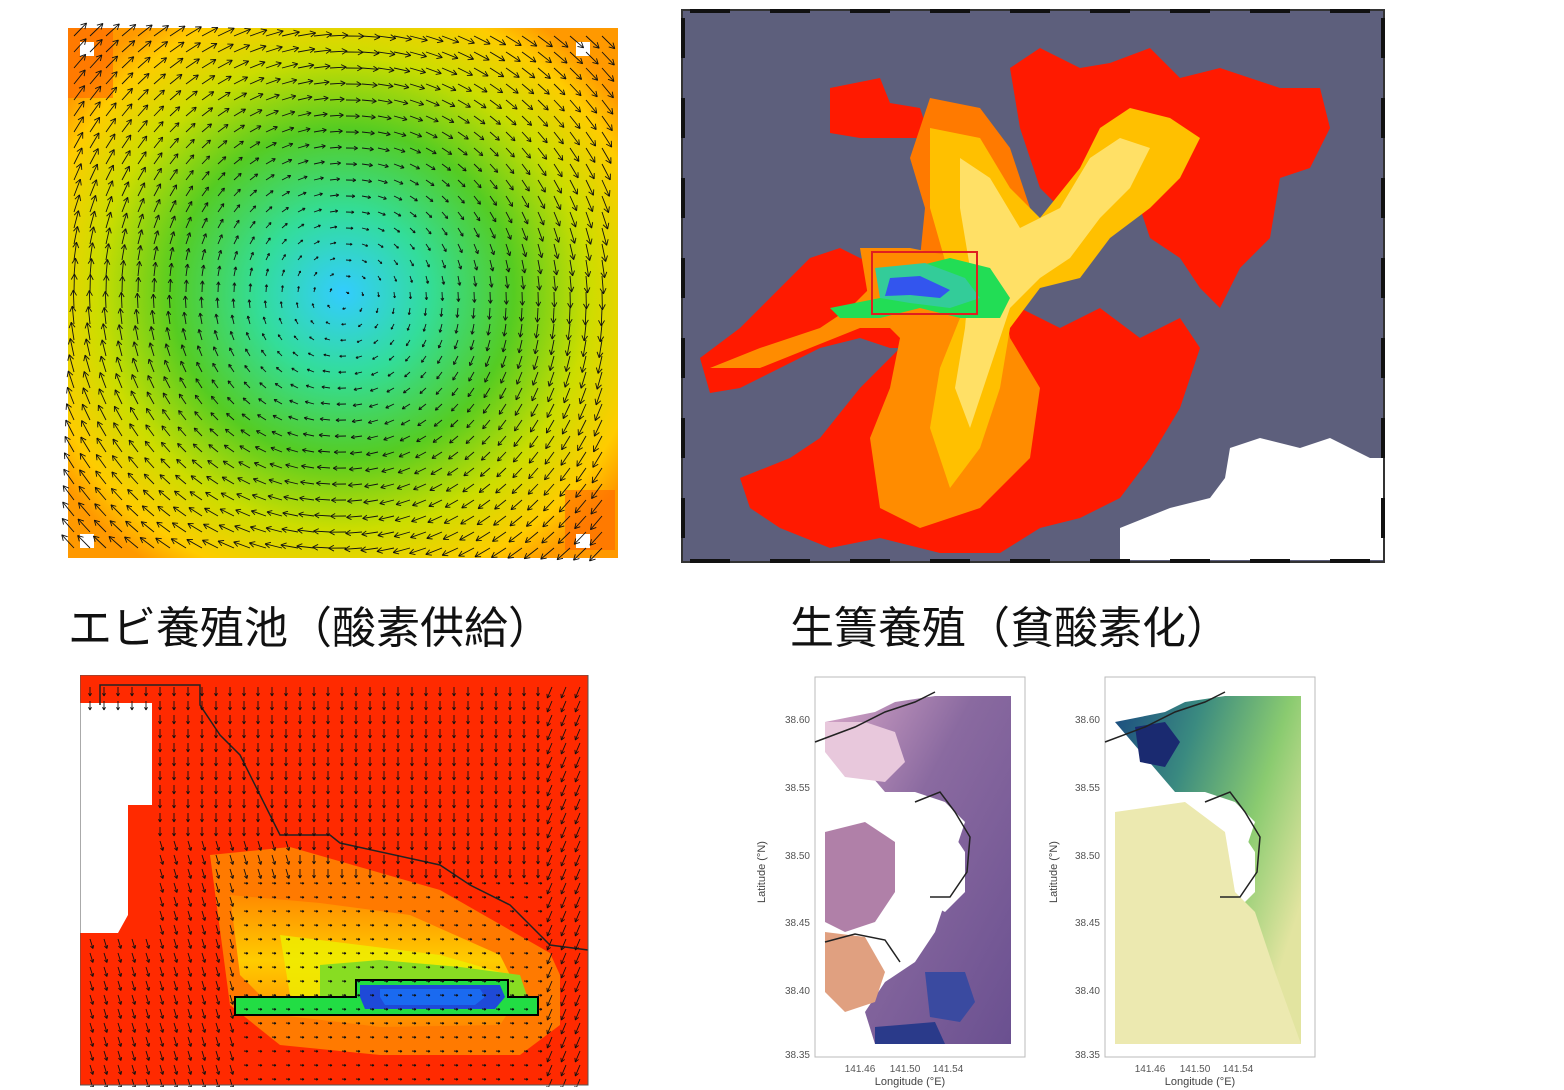 The width and height of the screenshot is (1564, 1090). What do you see at coordinates (386, 997) in the screenshot?
I see `cage-outline` at bounding box center [386, 997].